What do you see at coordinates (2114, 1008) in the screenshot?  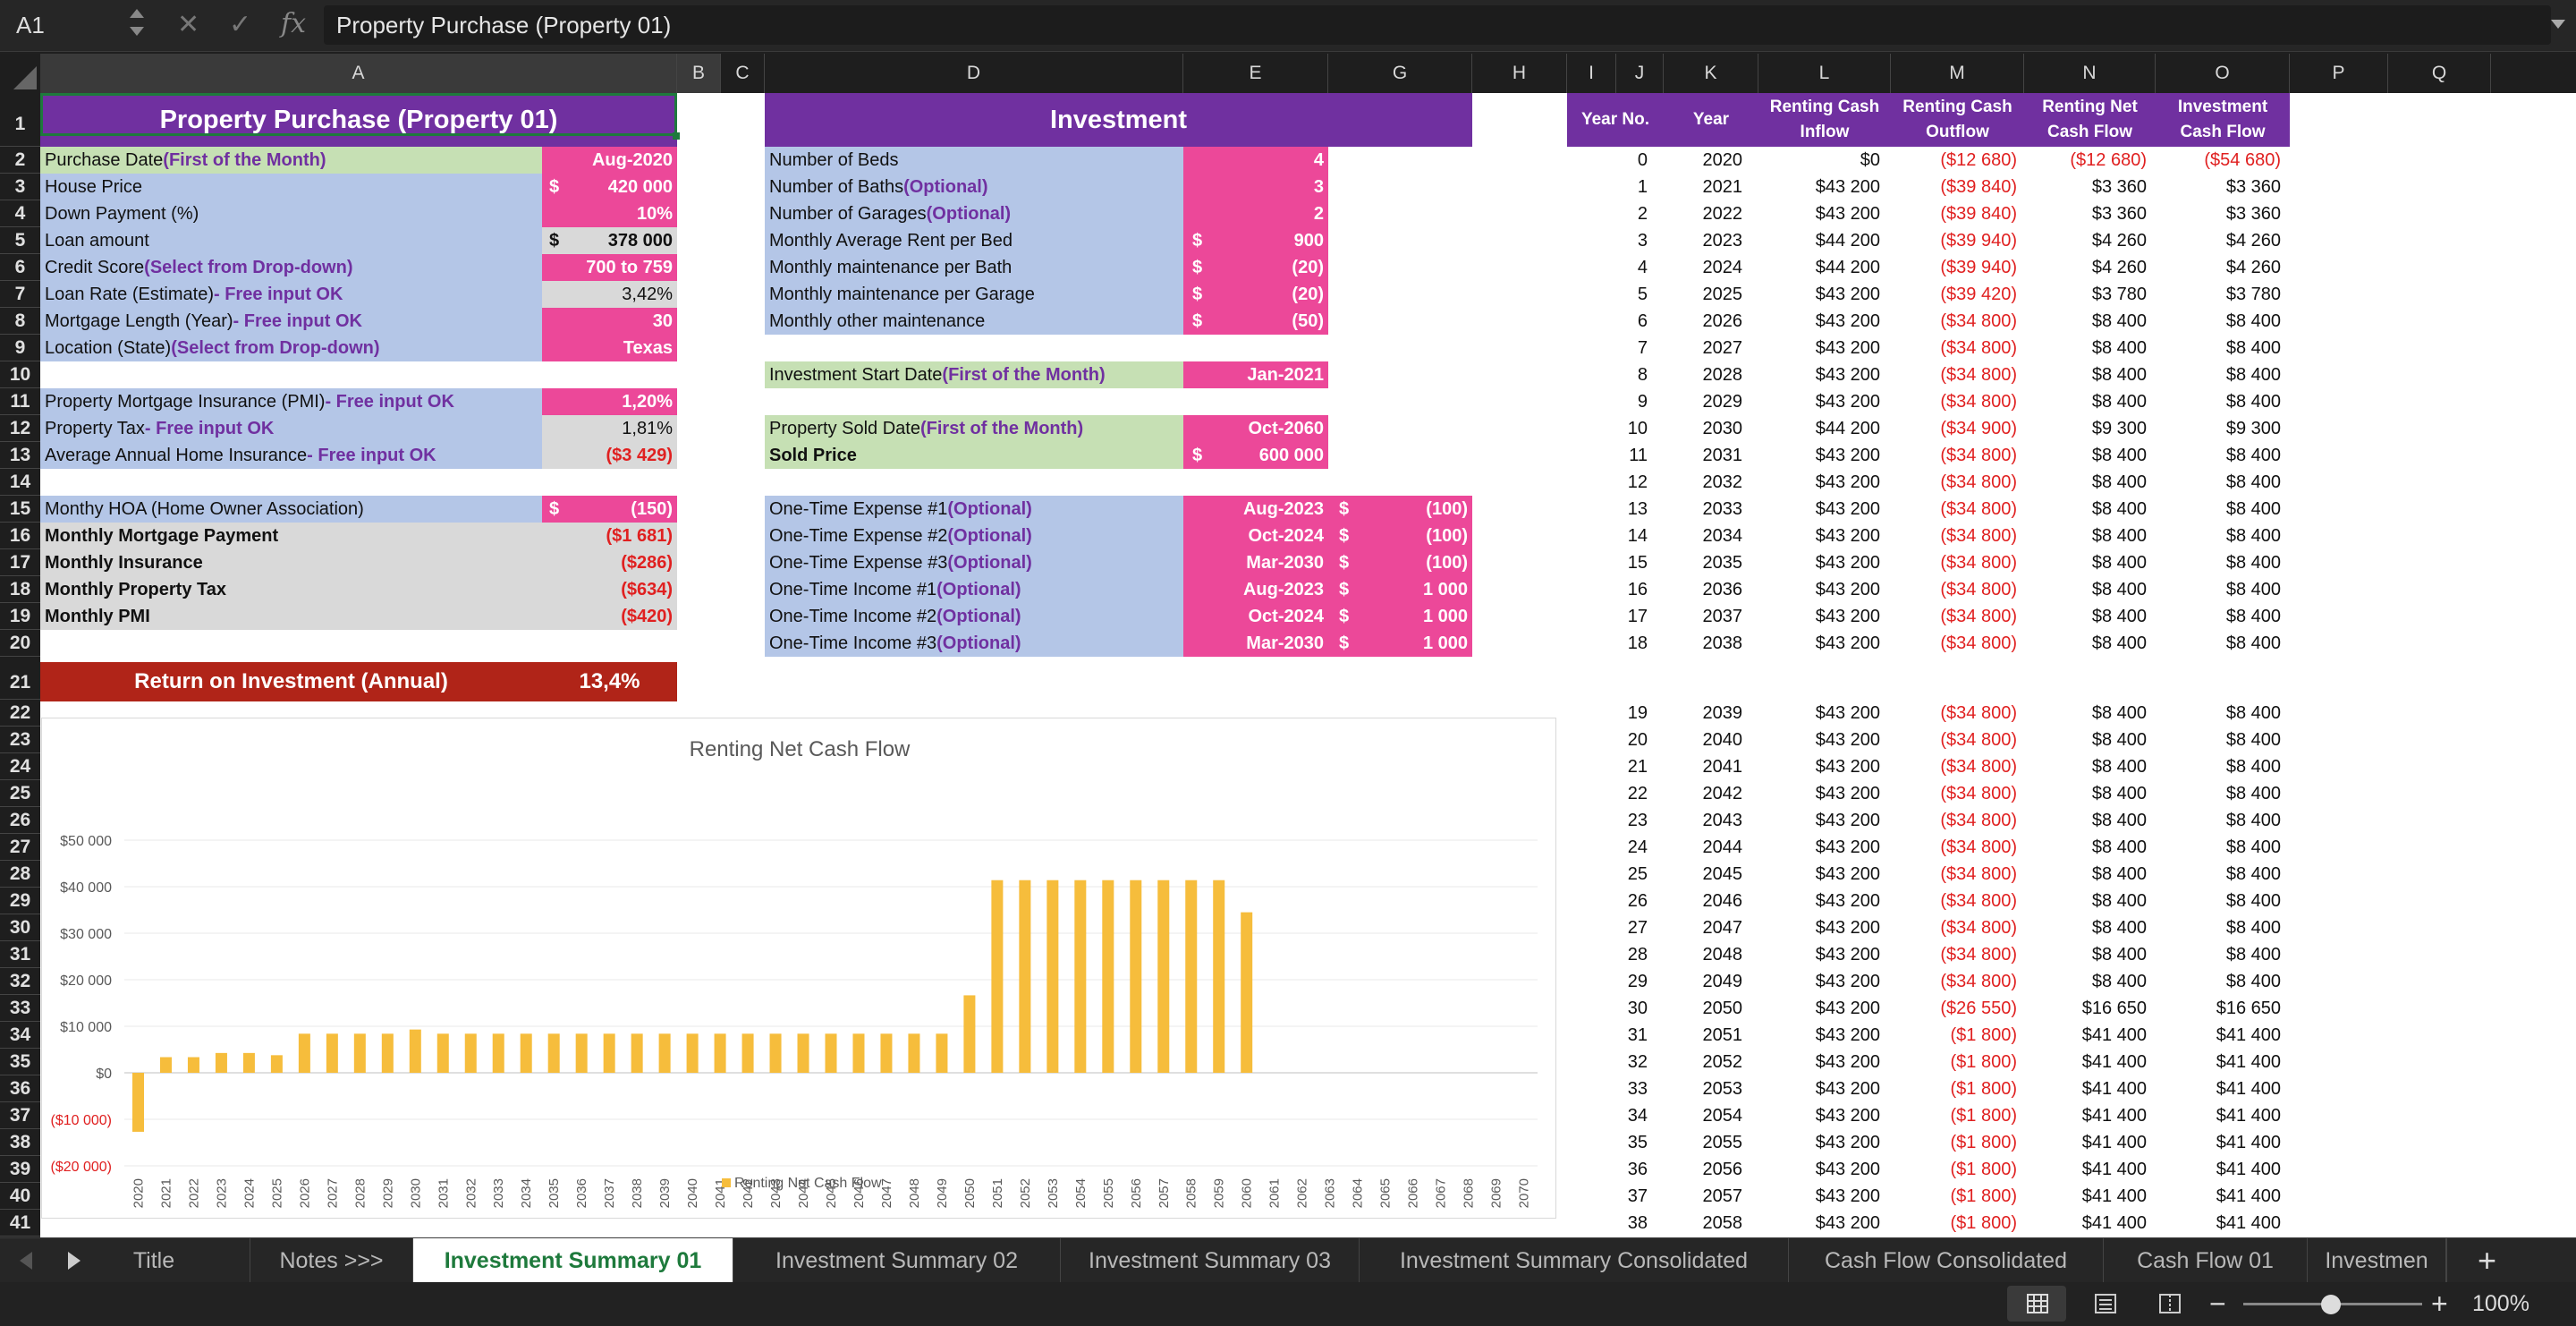 I see `table-cell: $16 650` at bounding box center [2114, 1008].